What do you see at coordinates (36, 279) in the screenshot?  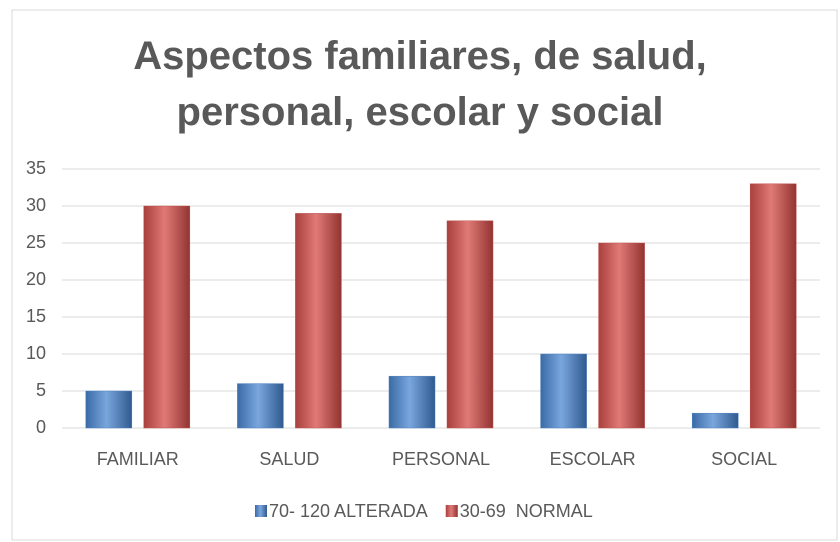 I see `y-tick-label: 20` at bounding box center [36, 279].